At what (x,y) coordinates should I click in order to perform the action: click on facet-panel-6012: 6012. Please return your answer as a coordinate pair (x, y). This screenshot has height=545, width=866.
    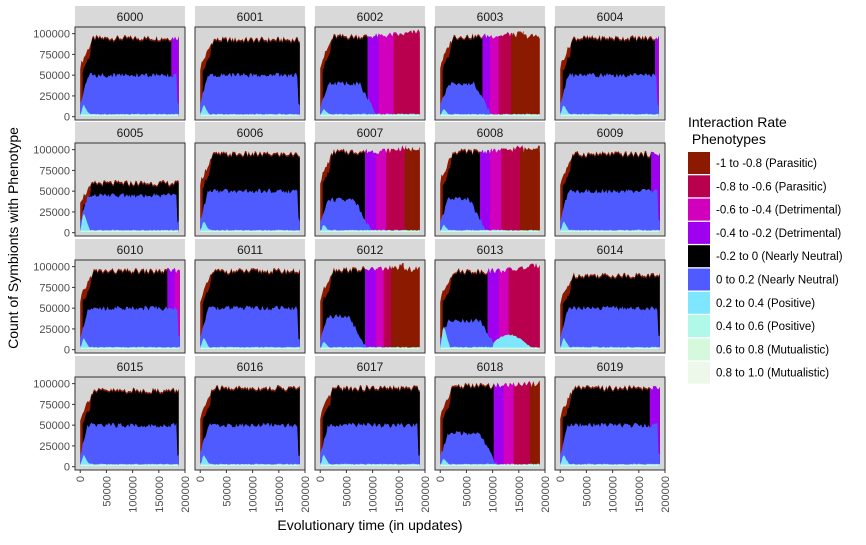
    Looking at the image, I should click on (370, 296).